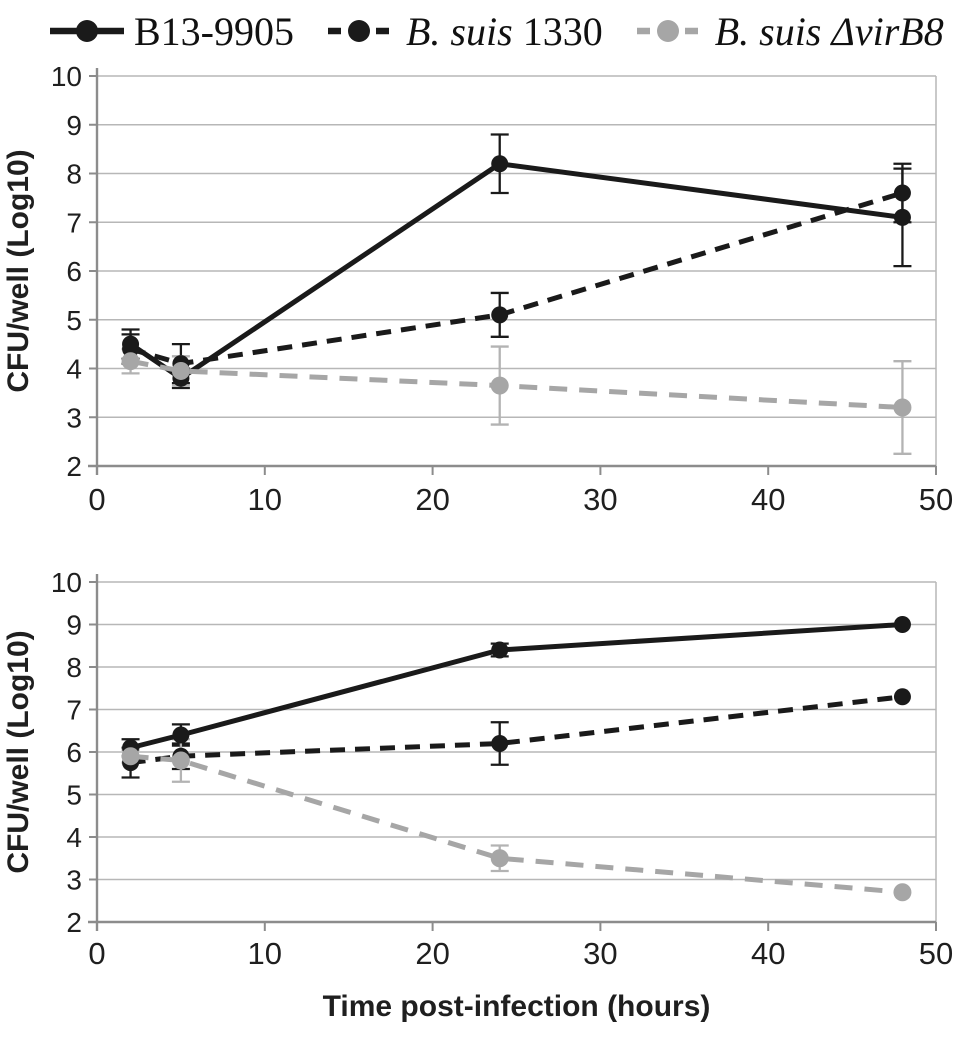  Describe the element at coordinates (214, 31) in the screenshot. I see `legend-label: B13-9905` at that location.